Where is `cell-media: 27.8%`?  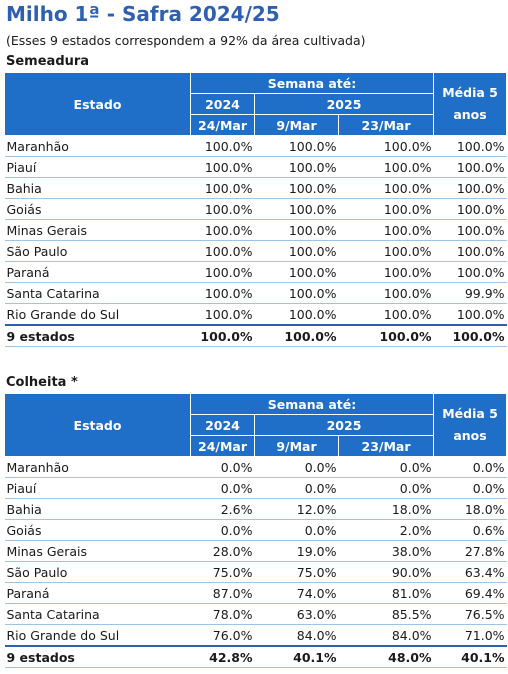
cell-media: 27.8% is located at coordinates (470, 551).